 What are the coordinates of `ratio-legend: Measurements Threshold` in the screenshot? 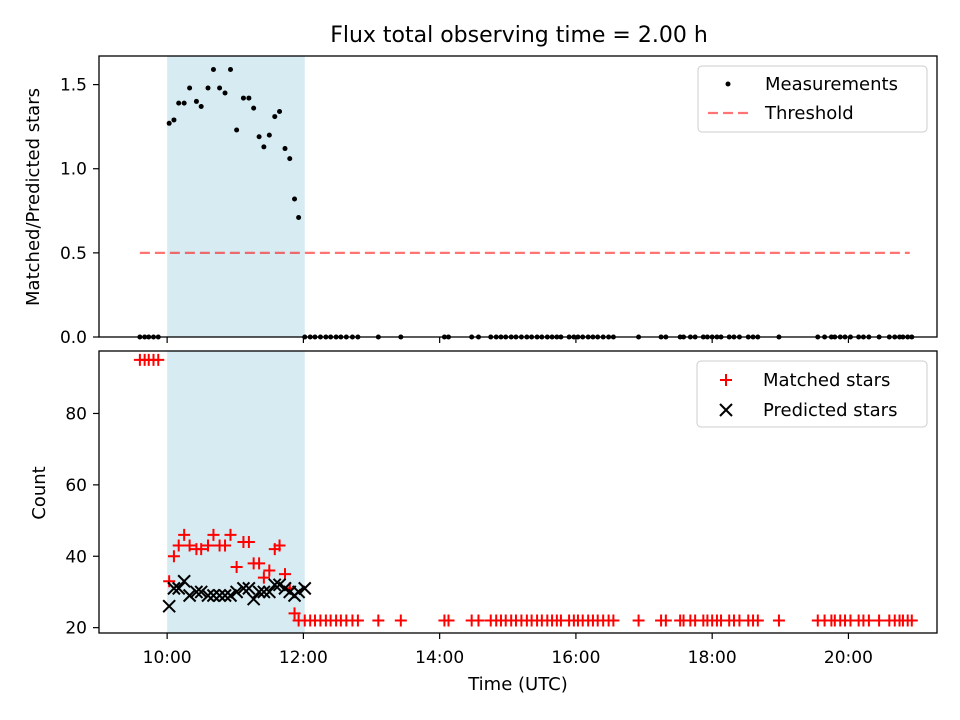 It's located at (812, 99).